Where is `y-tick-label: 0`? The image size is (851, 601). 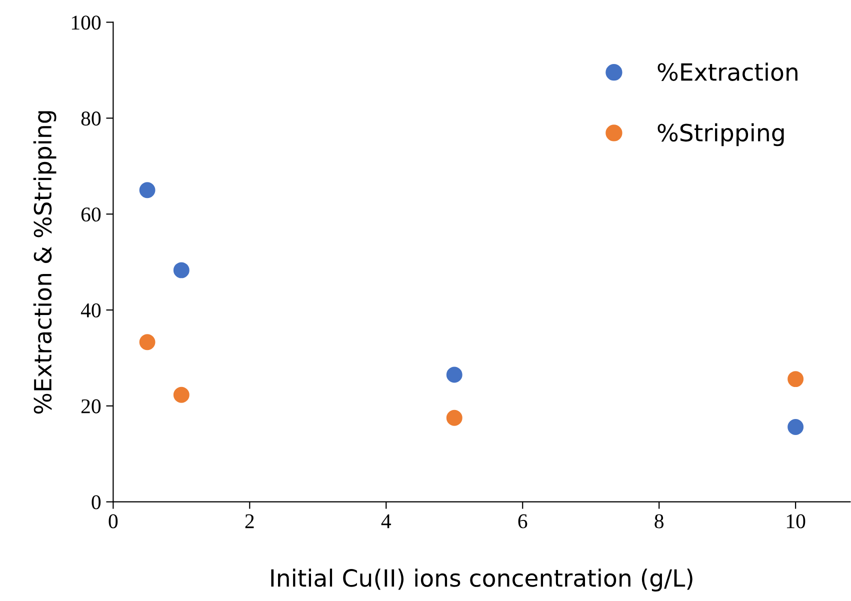 y-tick-label: 0 is located at coordinates (96, 502).